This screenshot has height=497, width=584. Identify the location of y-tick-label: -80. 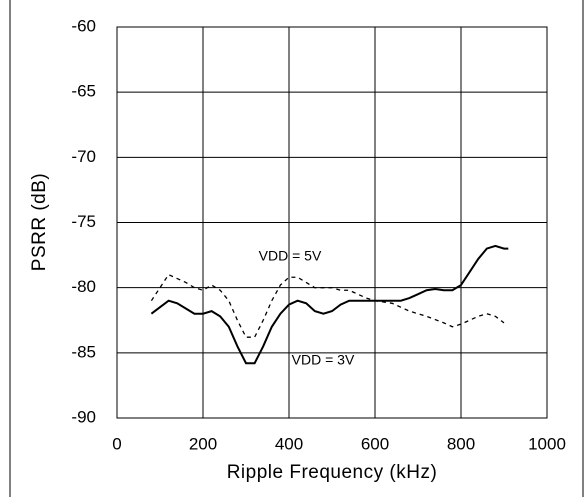
(83, 286).